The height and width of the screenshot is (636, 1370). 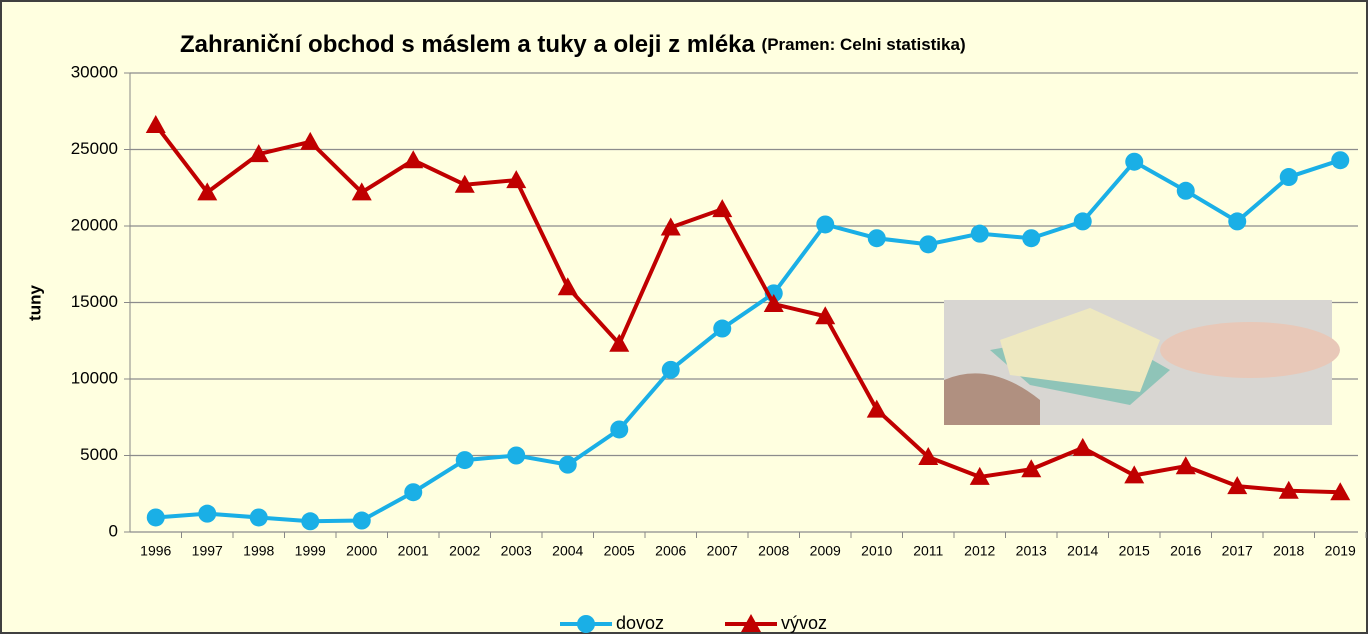 I want to click on x-tick-label: 1996, so click(x=155, y=551).